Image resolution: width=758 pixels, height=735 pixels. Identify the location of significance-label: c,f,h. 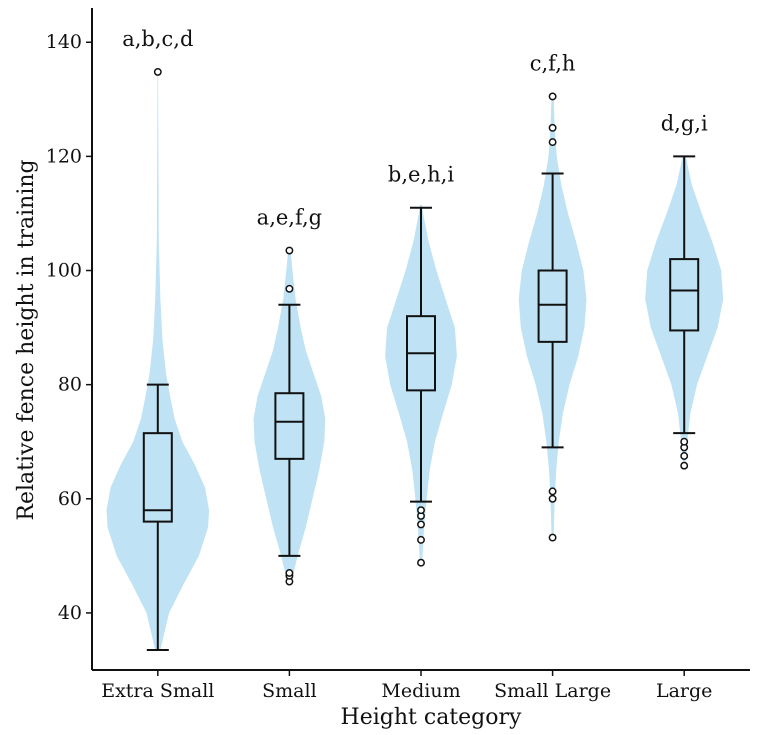
(553, 63).